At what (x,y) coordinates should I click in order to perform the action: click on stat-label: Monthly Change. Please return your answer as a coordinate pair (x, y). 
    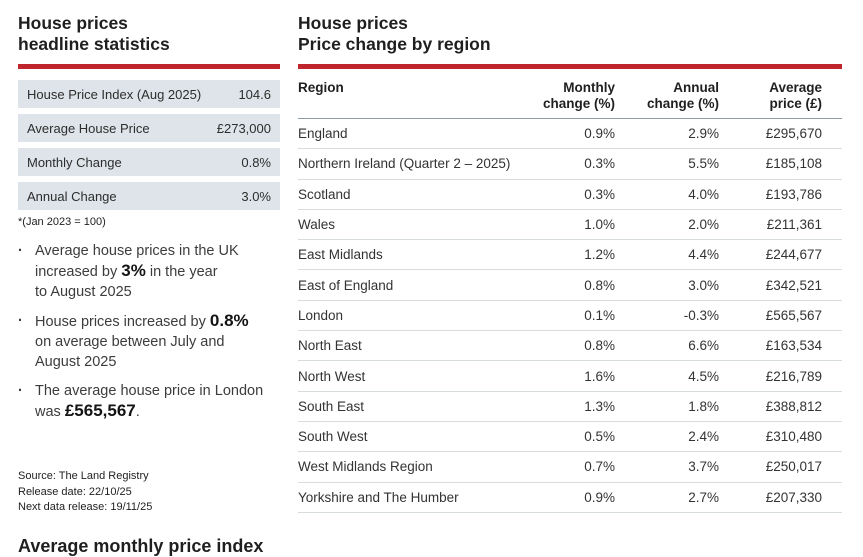
    Looking at the image, I should click on (74, 162).